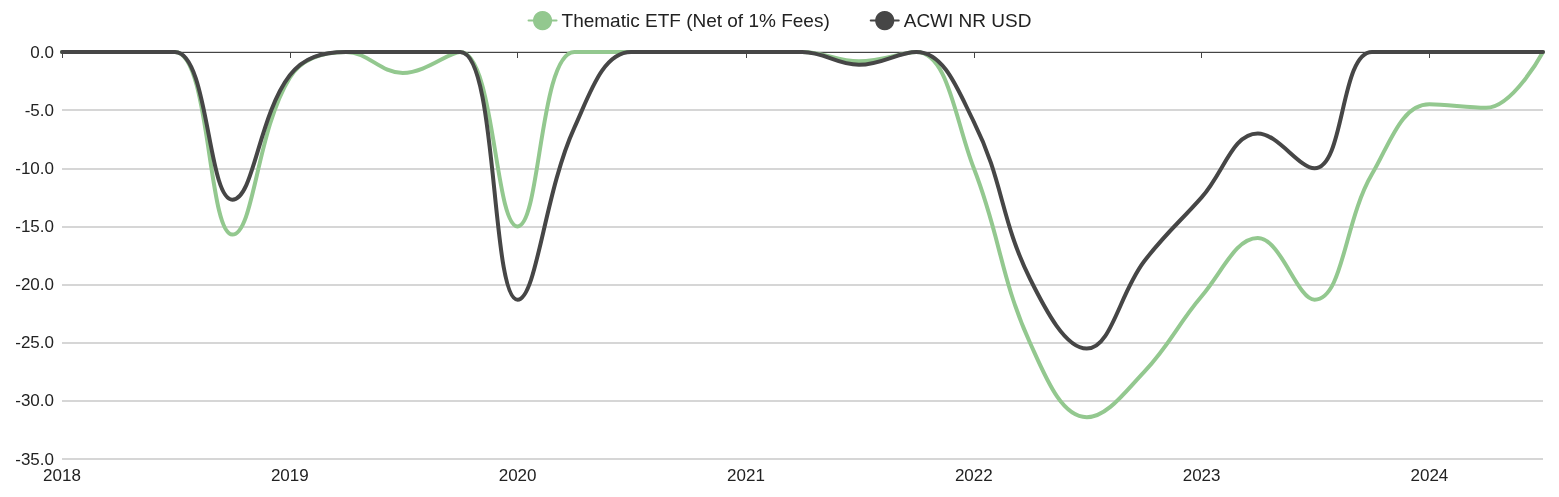  What do you see at coordinates (1201, 475) in the screenshot?
I see `x-tick-label: 2023` at bounding box center [1201, 475].